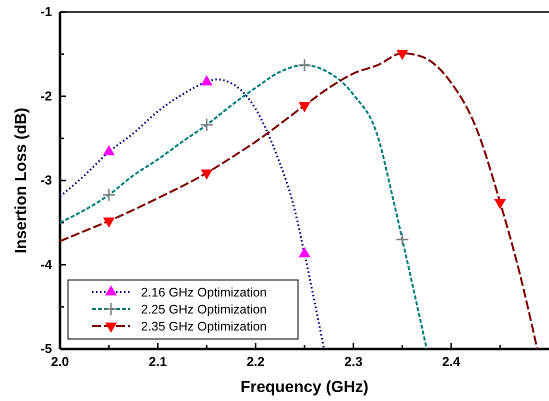 The width and height of the screenshot is (549, 401). Describe the element at coordinates (353, 362) in the screenshot. I see `x-tick-label: 2.3` at that location.